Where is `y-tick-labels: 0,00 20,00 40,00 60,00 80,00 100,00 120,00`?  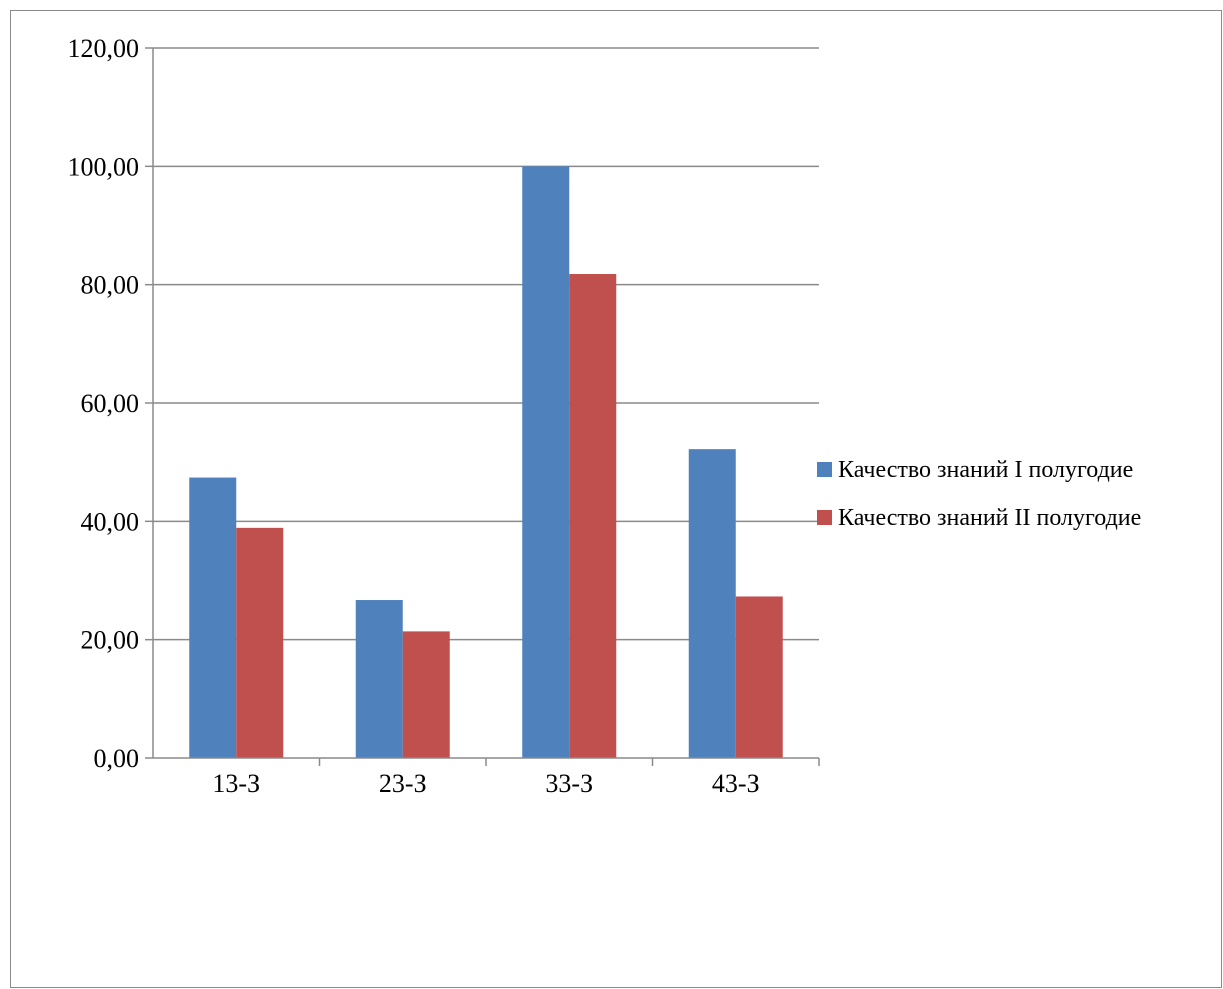 y-tick-labels: 0,00 20,00 40,00 60,00 80,00 100,00 120,00 is located at coordinates (104, 403).